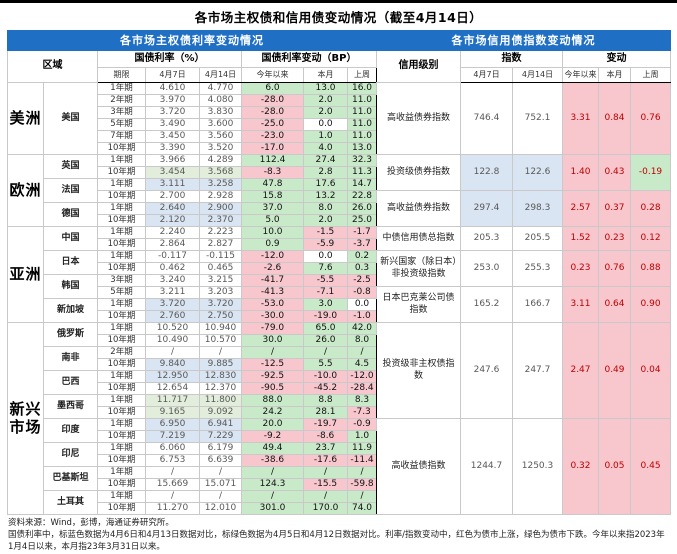 This screenshot has width=677, height=554. What do you see at coordinates (220, 436) in the screenshot?
I see `rate-value-date2: 7.229` at bounding box center [220, 436].